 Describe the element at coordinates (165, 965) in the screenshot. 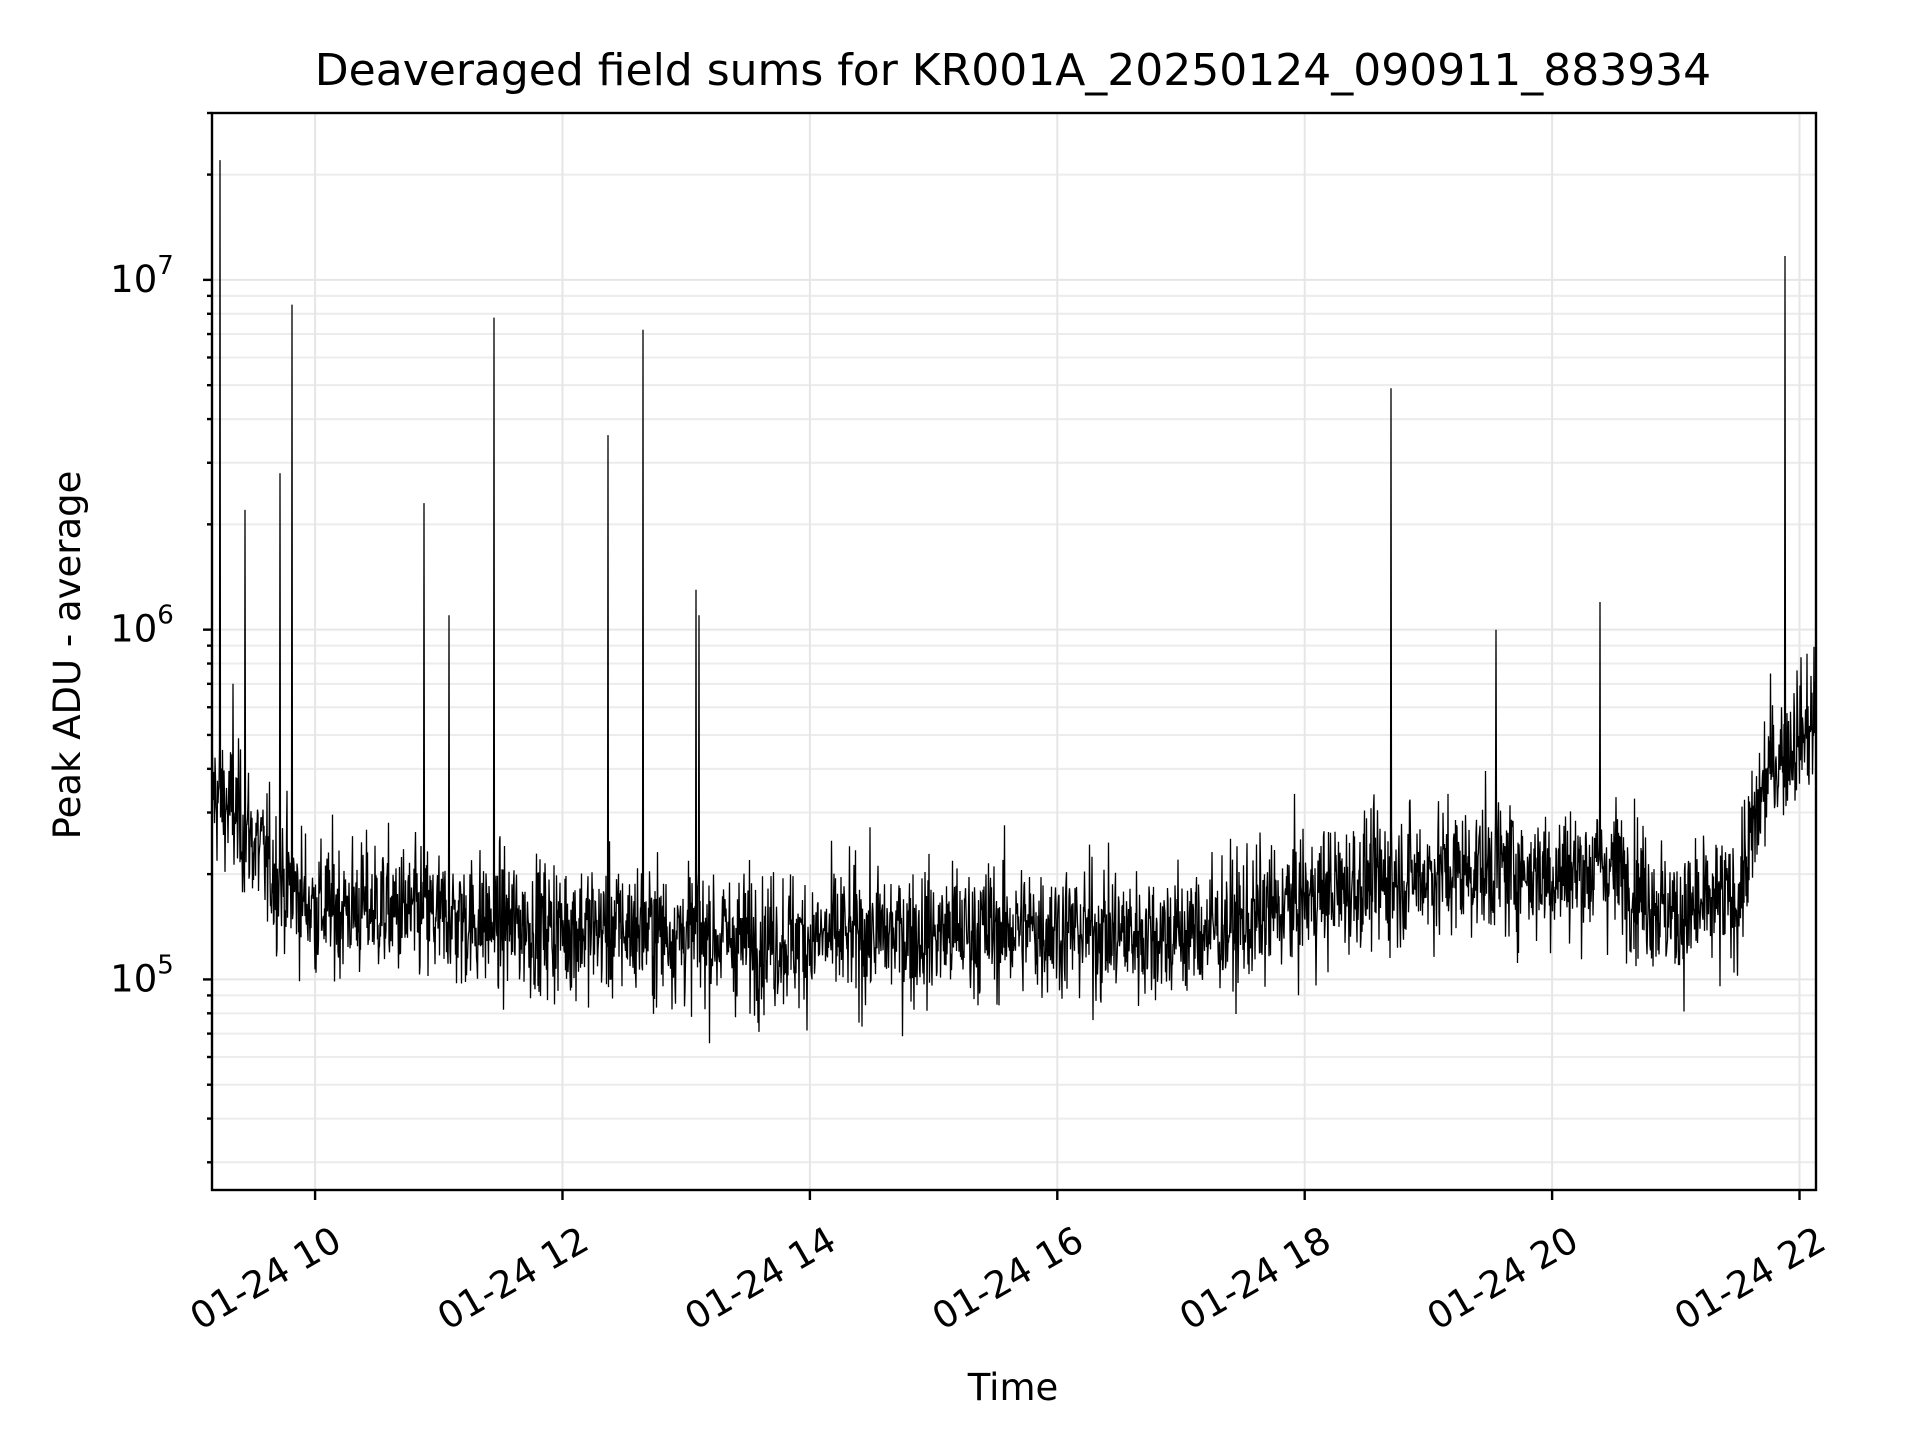

I see `y-tick-exponent: 5` at that location.